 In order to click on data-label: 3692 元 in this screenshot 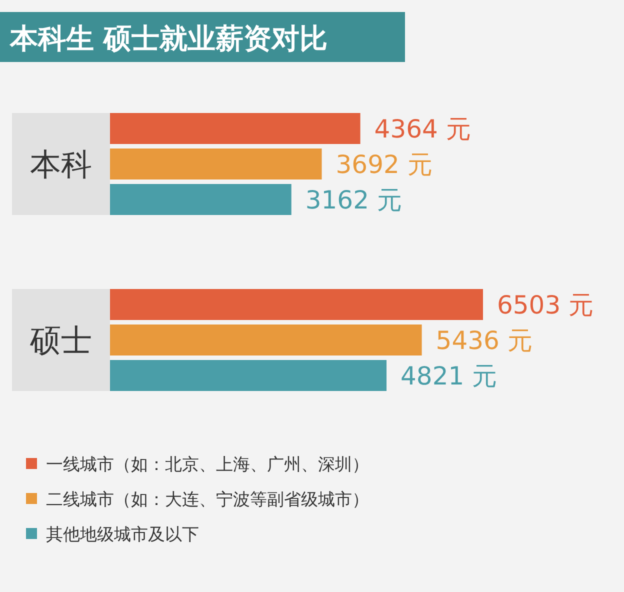, I will do `click(384, 164)`.